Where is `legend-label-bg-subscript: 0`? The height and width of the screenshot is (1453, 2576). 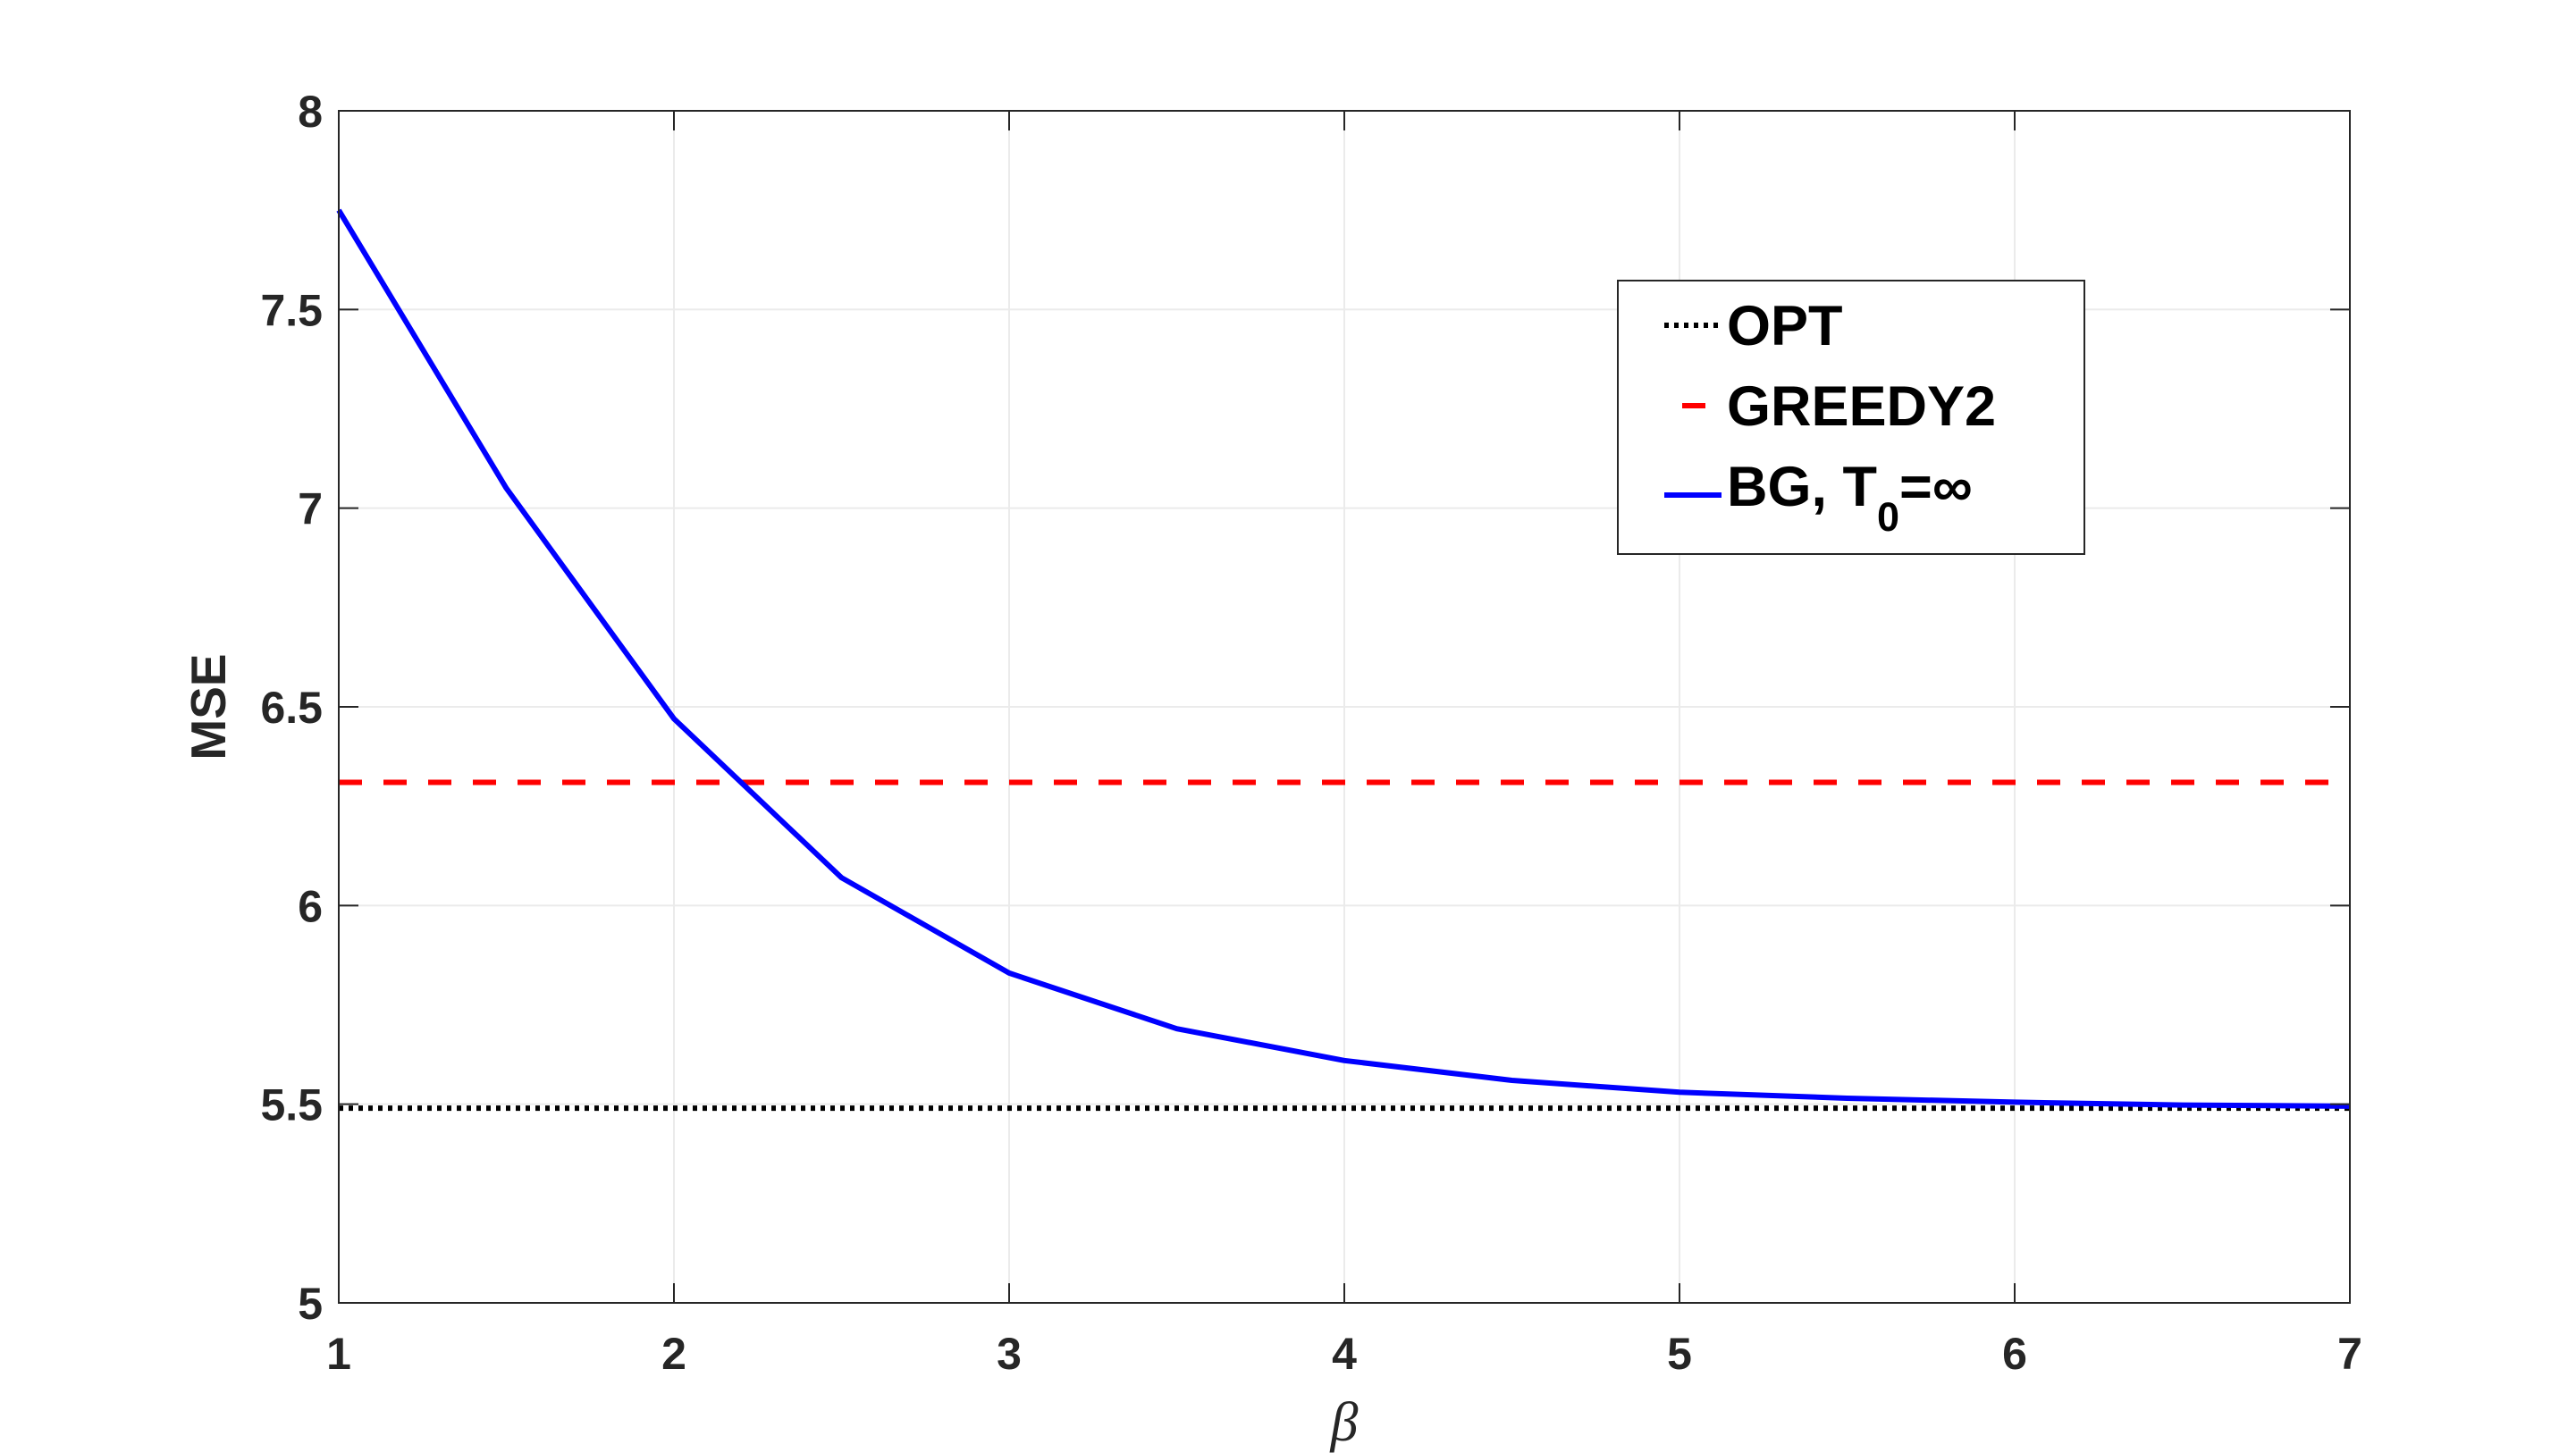 legend-label-bg-subscript: 0 is located at coordinates (1888, 517).